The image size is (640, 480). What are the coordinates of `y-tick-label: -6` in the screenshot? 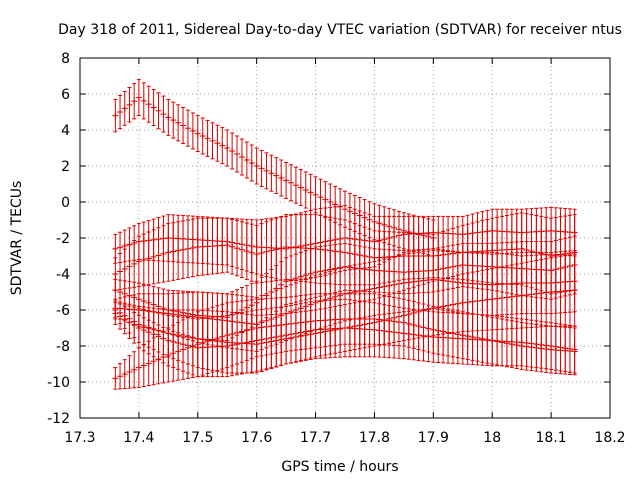 It's located at (63, 311).